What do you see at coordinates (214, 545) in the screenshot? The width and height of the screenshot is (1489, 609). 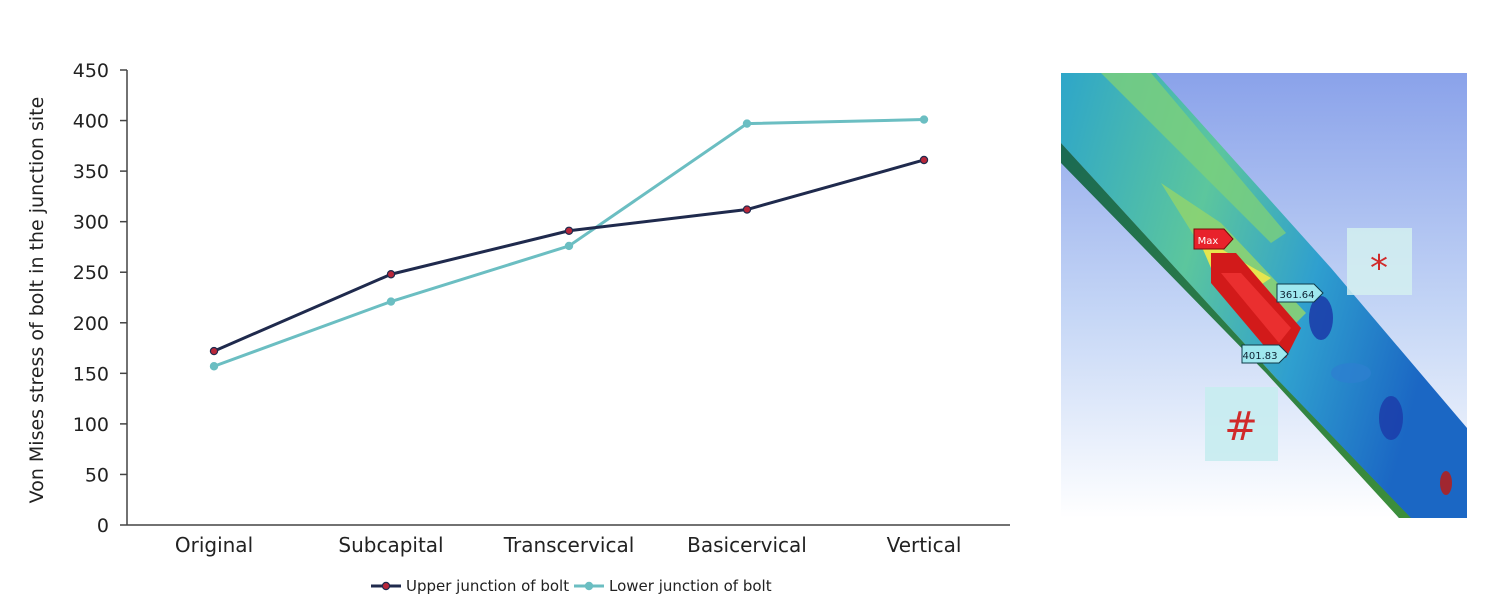 I see `x-tick-label: Original` at bounding box center [214, 545].